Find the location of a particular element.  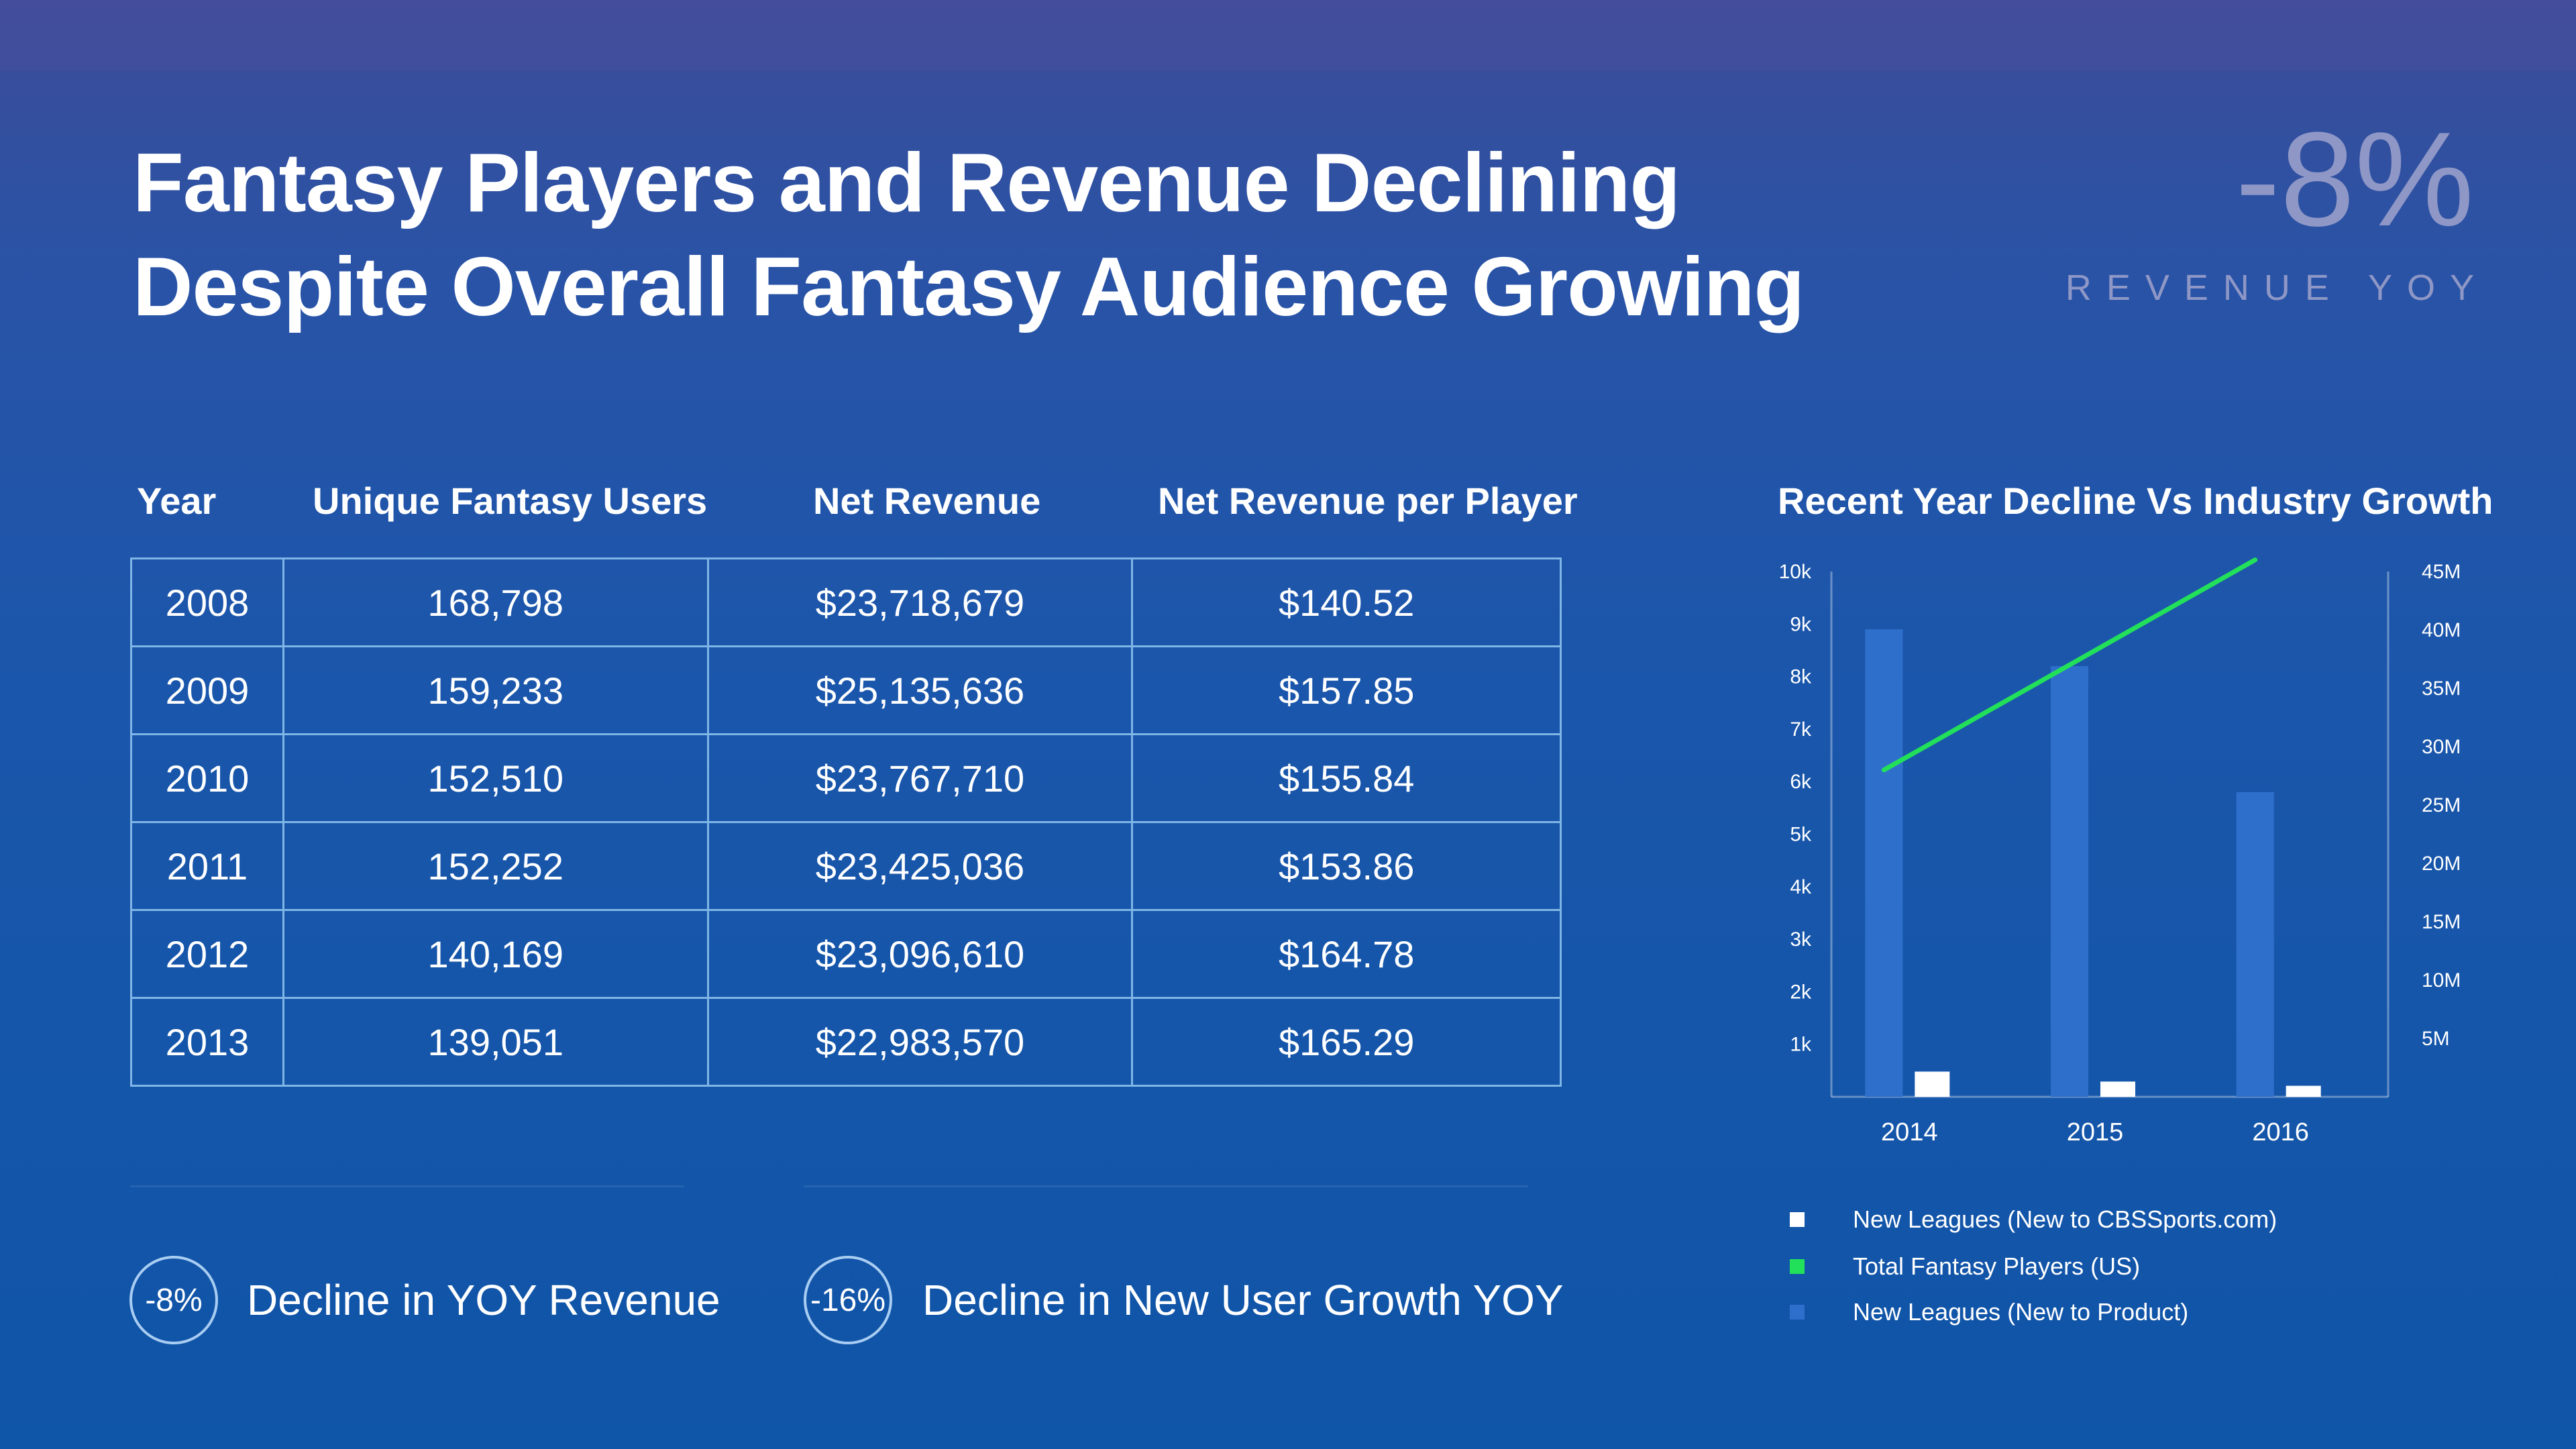

table-cell-revenue-per-player: $164.78 is located at coordinates (1346, 954).